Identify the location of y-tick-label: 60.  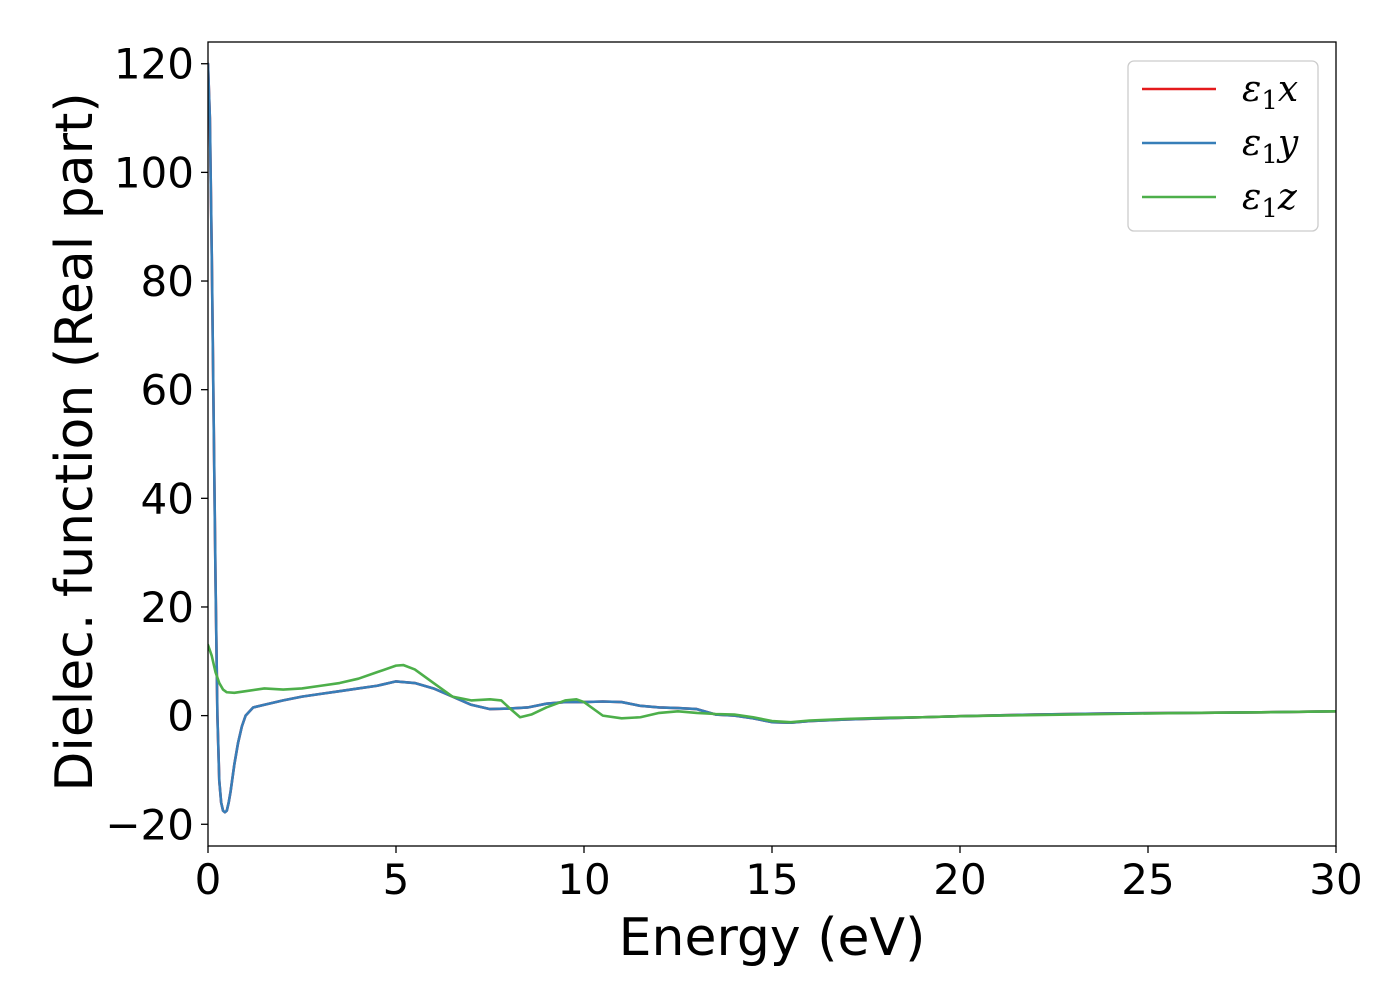
(167, 390).